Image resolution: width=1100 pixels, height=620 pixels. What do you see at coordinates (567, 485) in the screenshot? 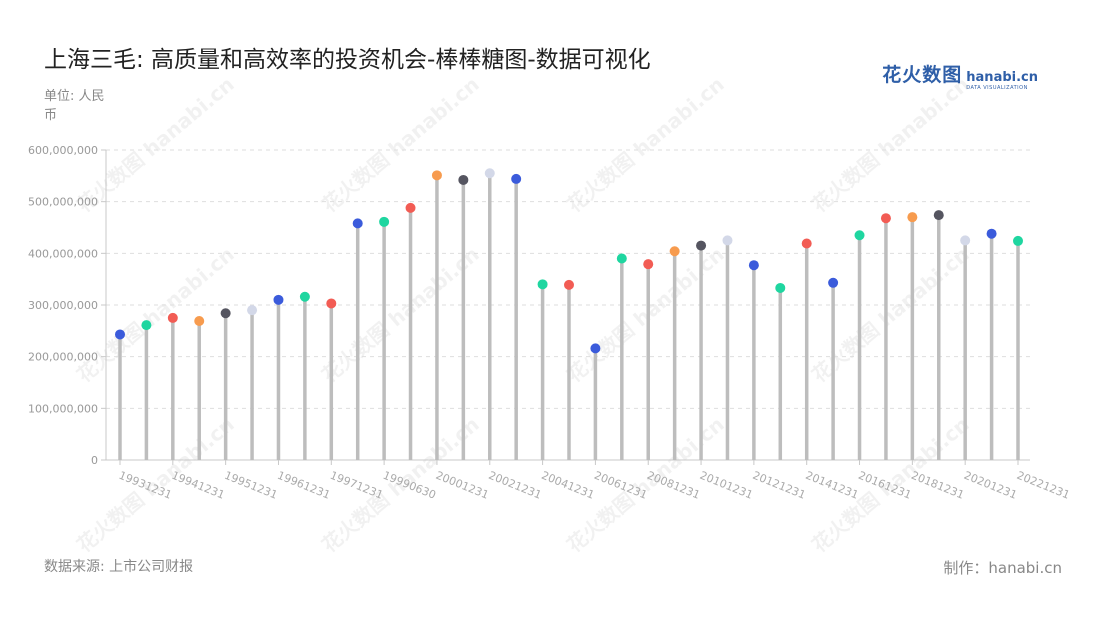
I see `x-tick-label: 20041231` at bounding box center [567, 485].